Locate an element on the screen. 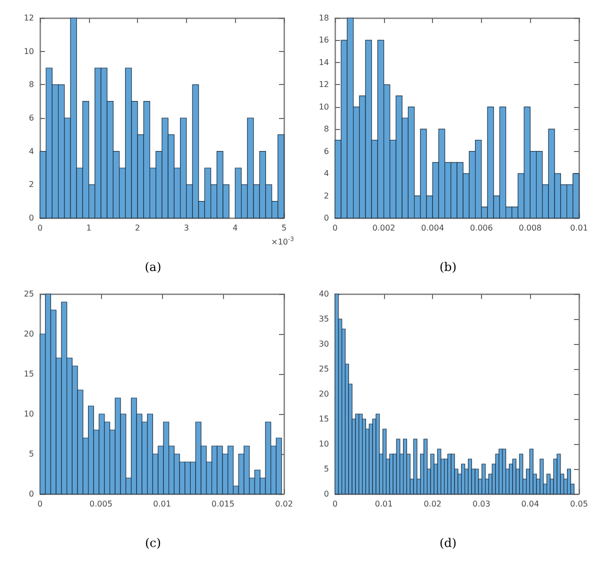 Image resolution: width=601 pixels, height=568 pixels. x-tick-label: 0.002 is located at coordinates (384, 228).